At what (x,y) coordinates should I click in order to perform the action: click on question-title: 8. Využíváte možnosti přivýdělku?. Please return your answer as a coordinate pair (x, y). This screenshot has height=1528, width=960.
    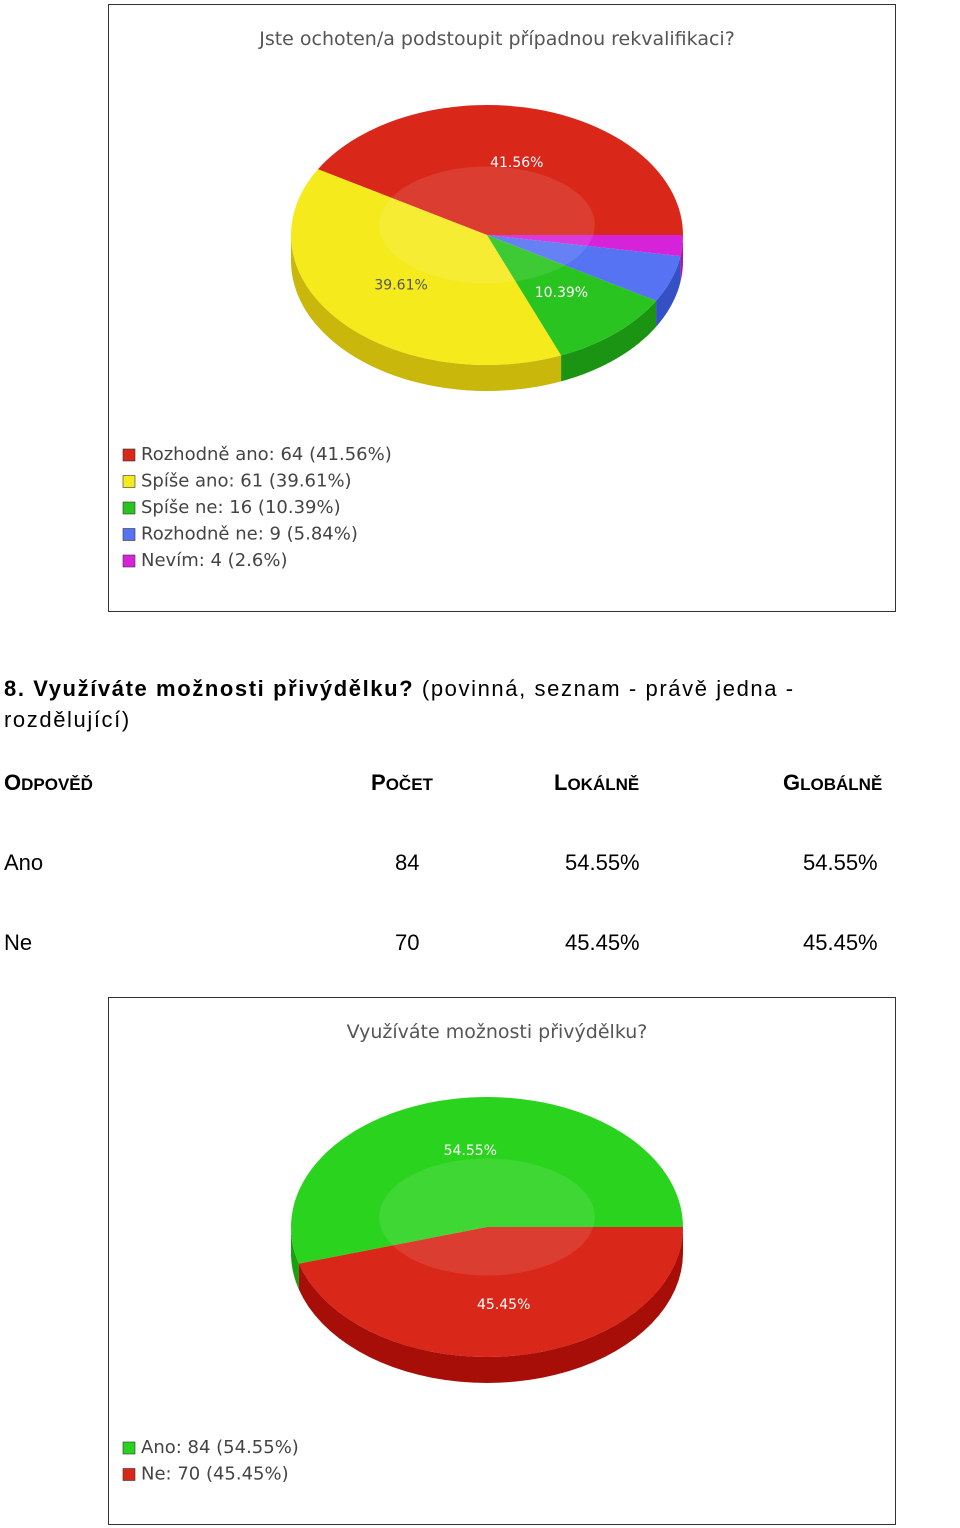
    Looking at the image, I should click on (209, 688).